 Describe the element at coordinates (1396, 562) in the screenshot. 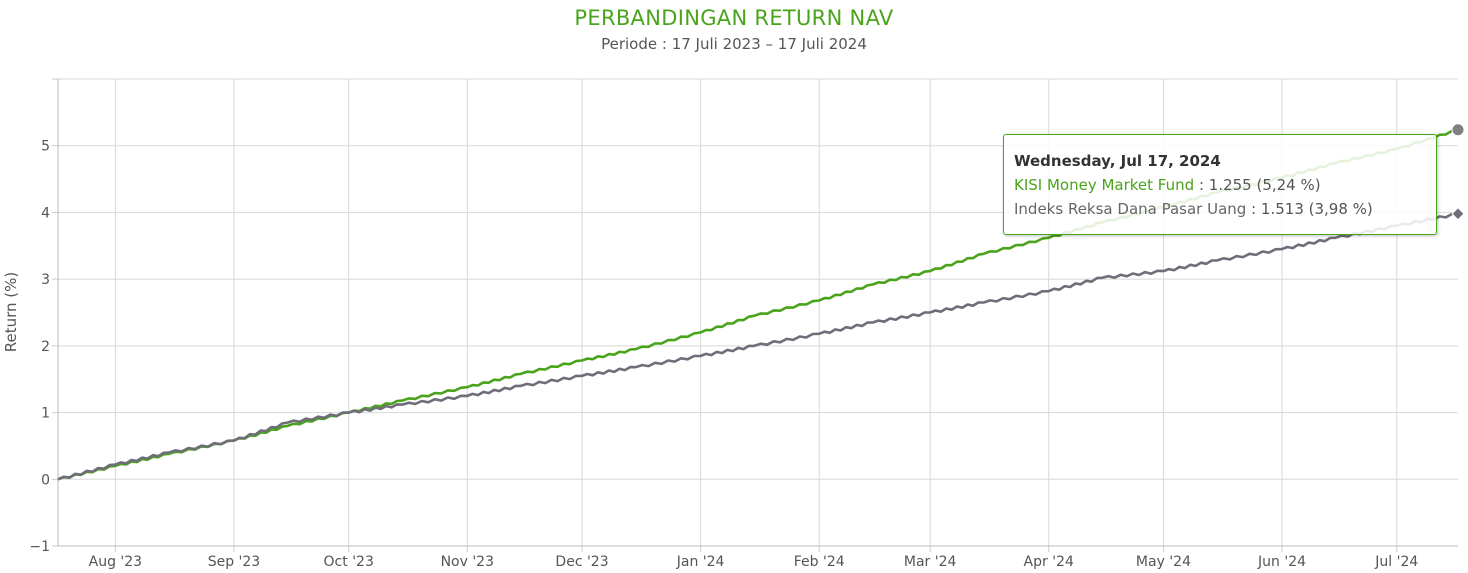

I see `x-tick-label: Jul '24` at that location.